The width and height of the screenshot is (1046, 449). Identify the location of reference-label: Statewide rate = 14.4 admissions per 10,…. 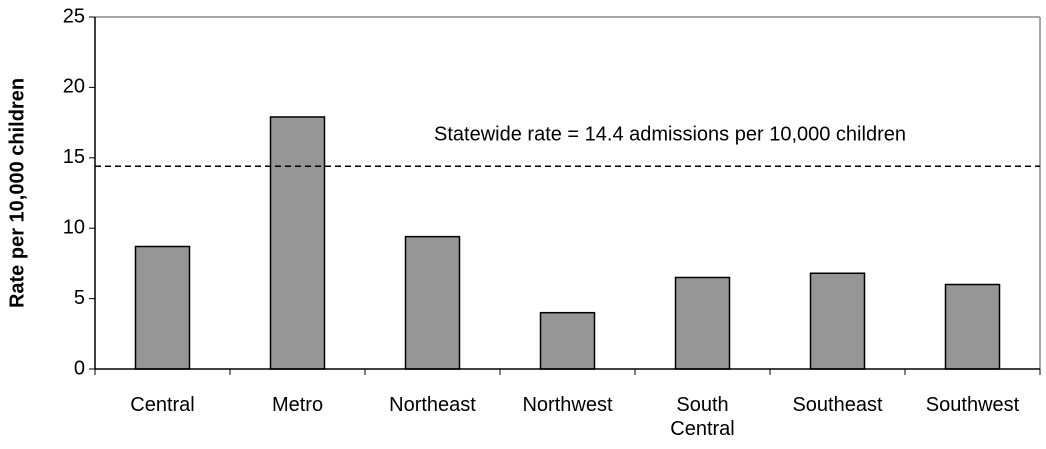
(670, 135).